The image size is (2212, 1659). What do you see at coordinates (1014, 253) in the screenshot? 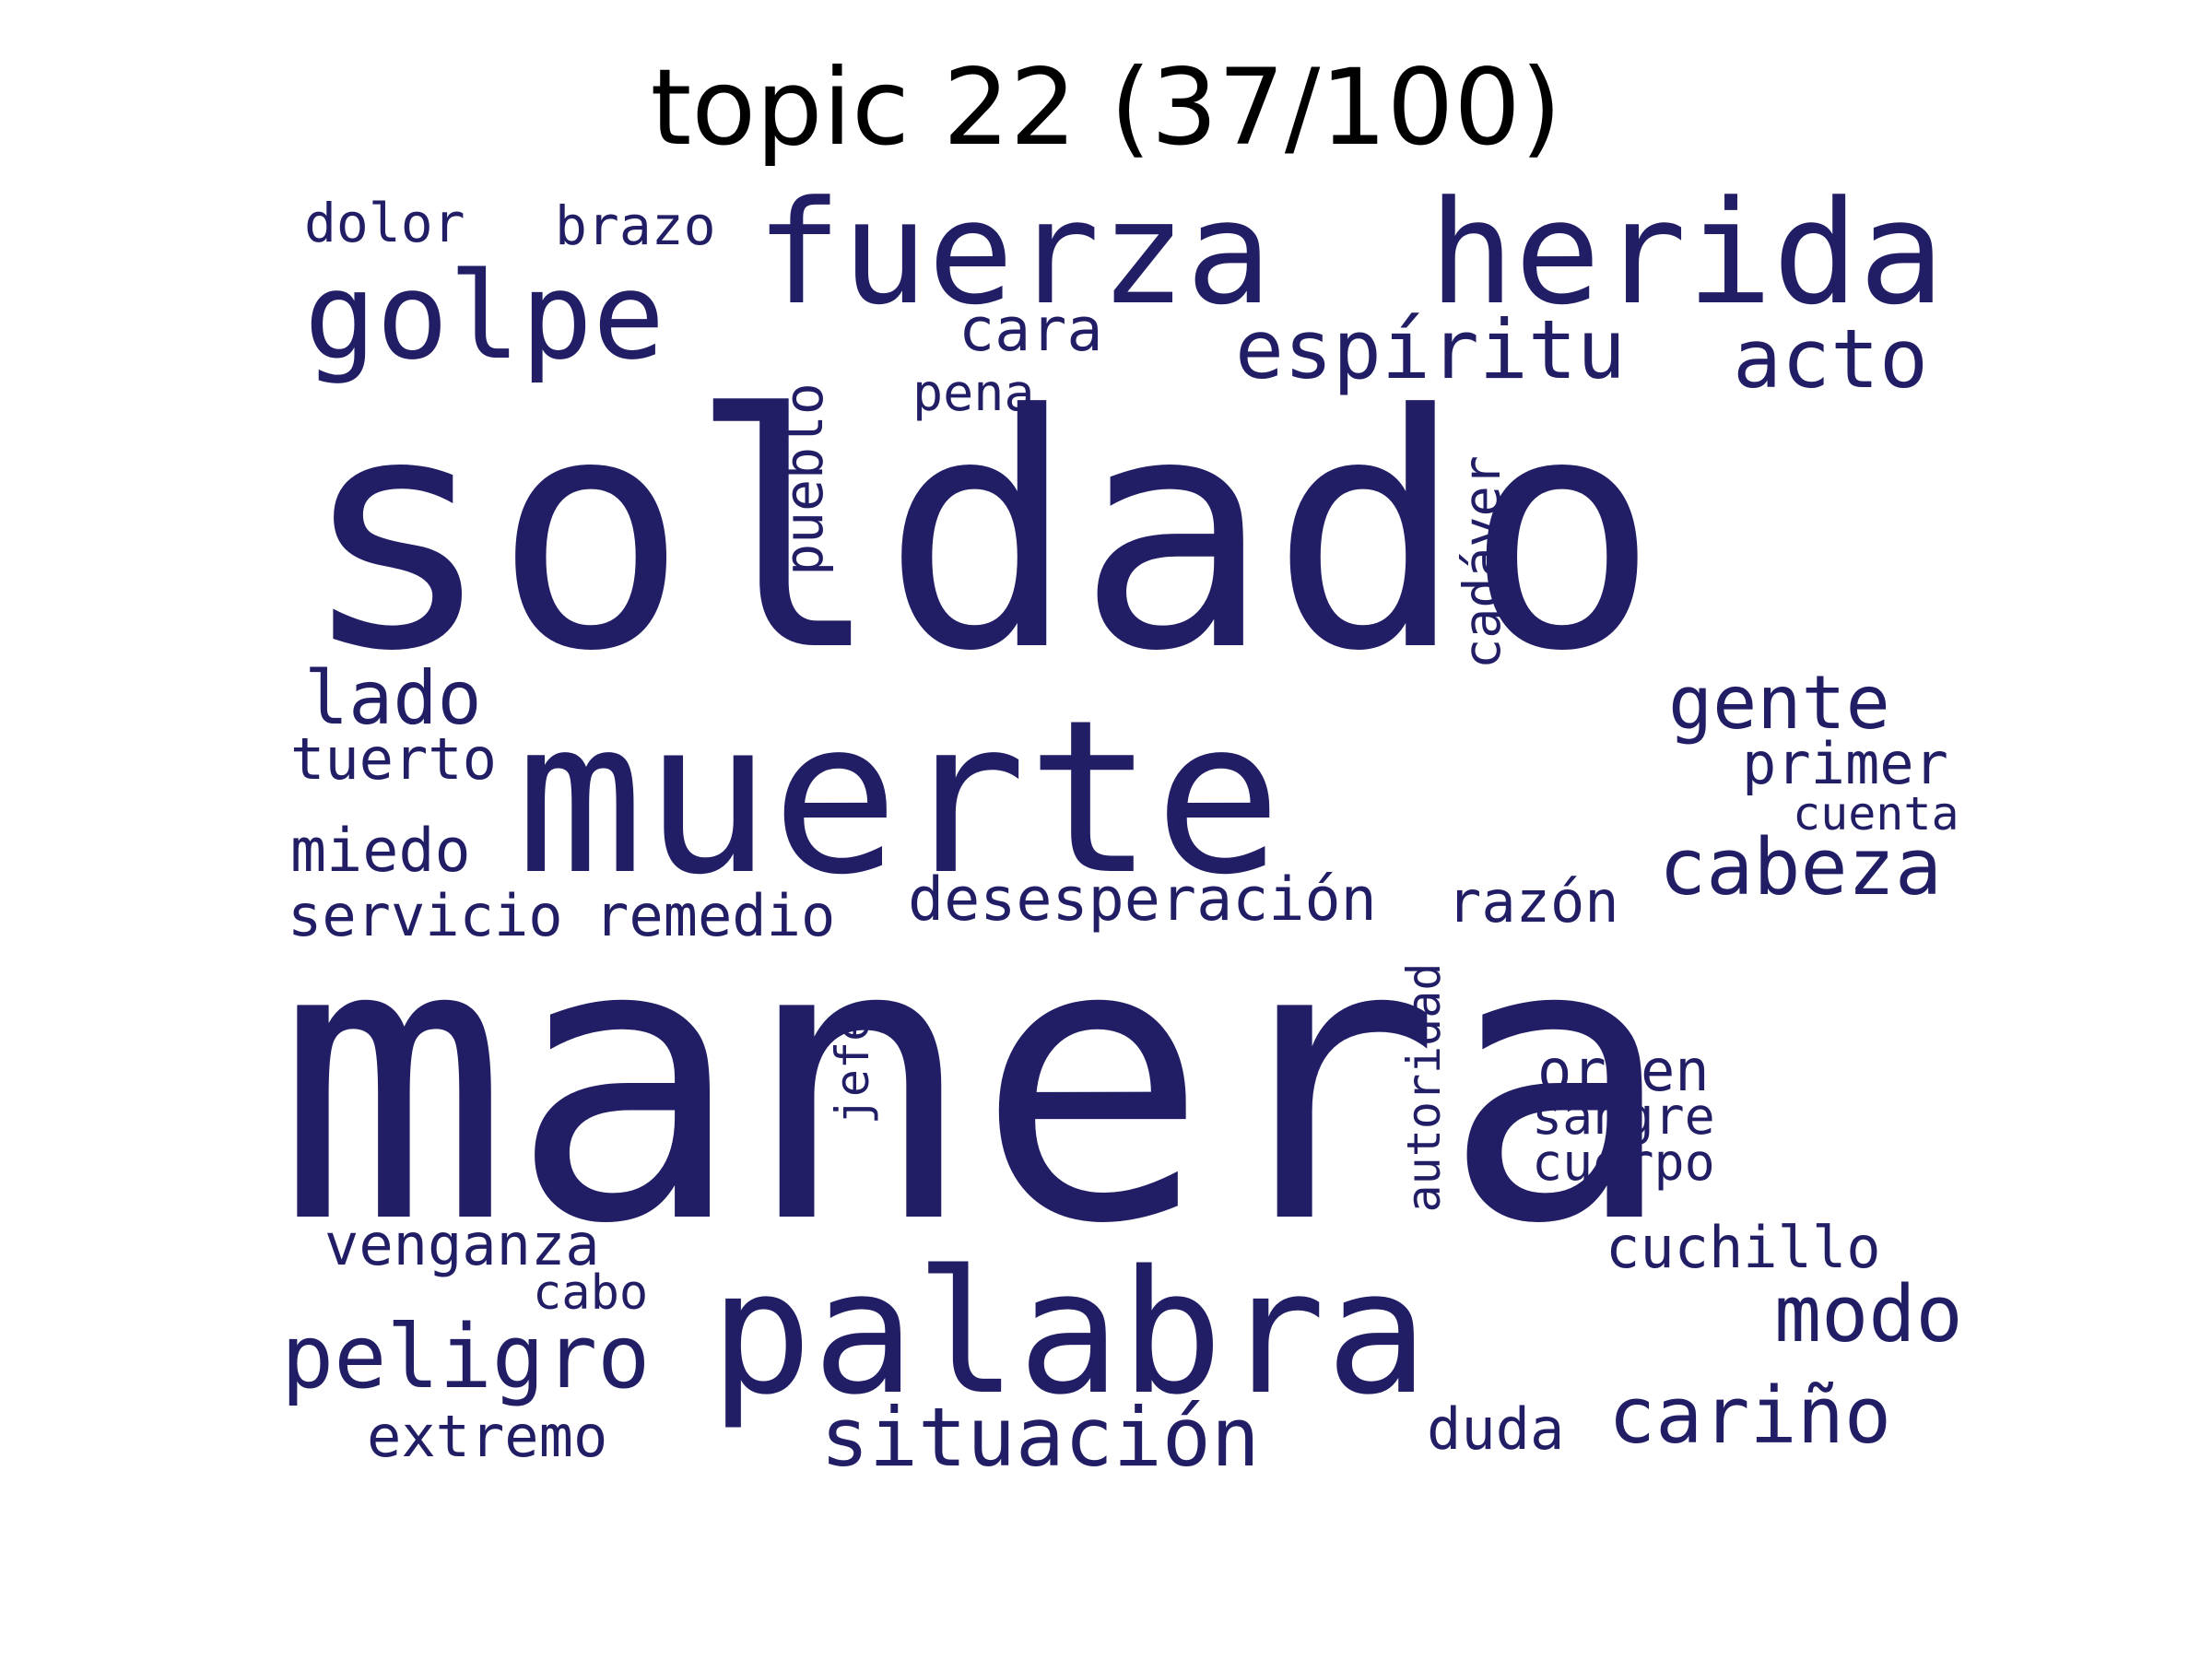
I see `word-fuerza: fuerza` at bounding box center [1014, 253].